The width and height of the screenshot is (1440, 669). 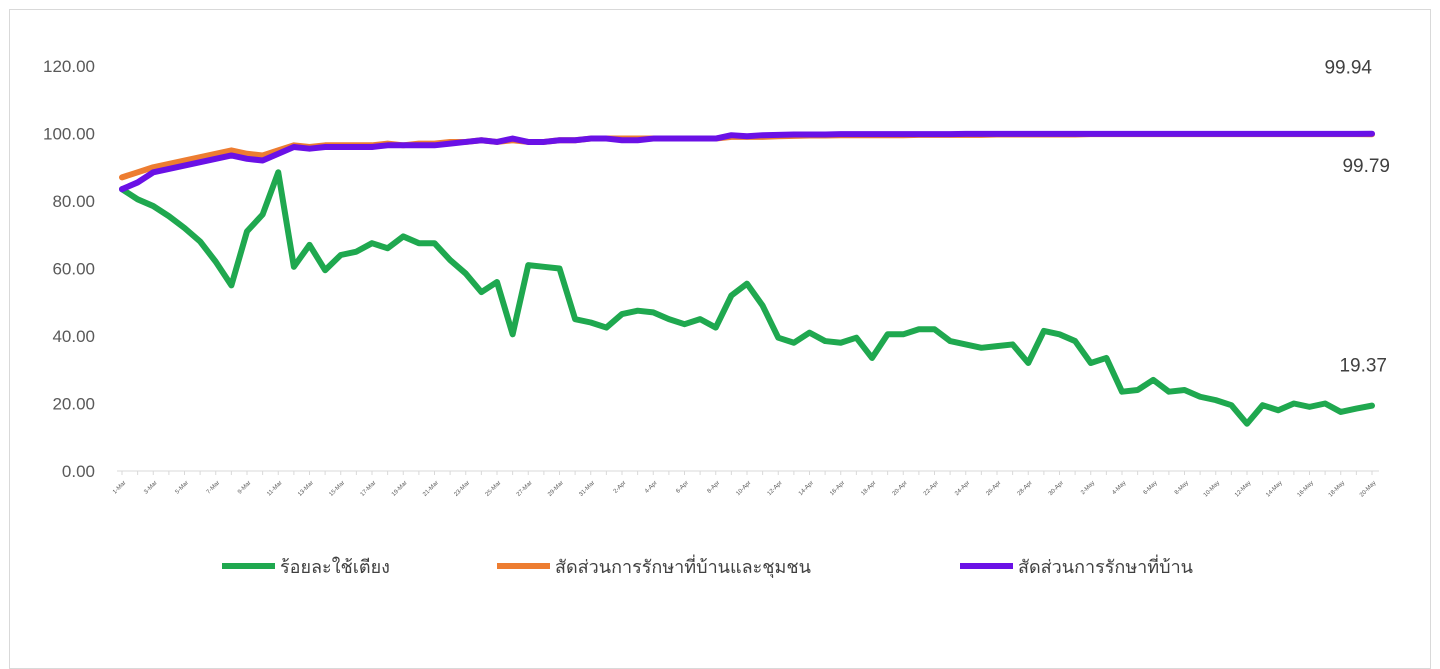 What do you see at coordinates (274, 488) in the screenshot?
I see `x-tick-label: 11-Mar` at bounding box center [274, 488].